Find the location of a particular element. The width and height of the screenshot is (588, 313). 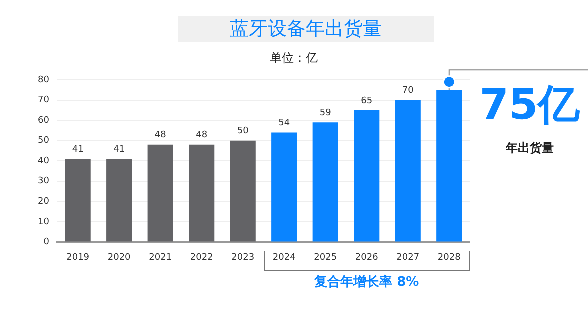

text: 复合年增长率 8% is located at coordinates (367, 283).